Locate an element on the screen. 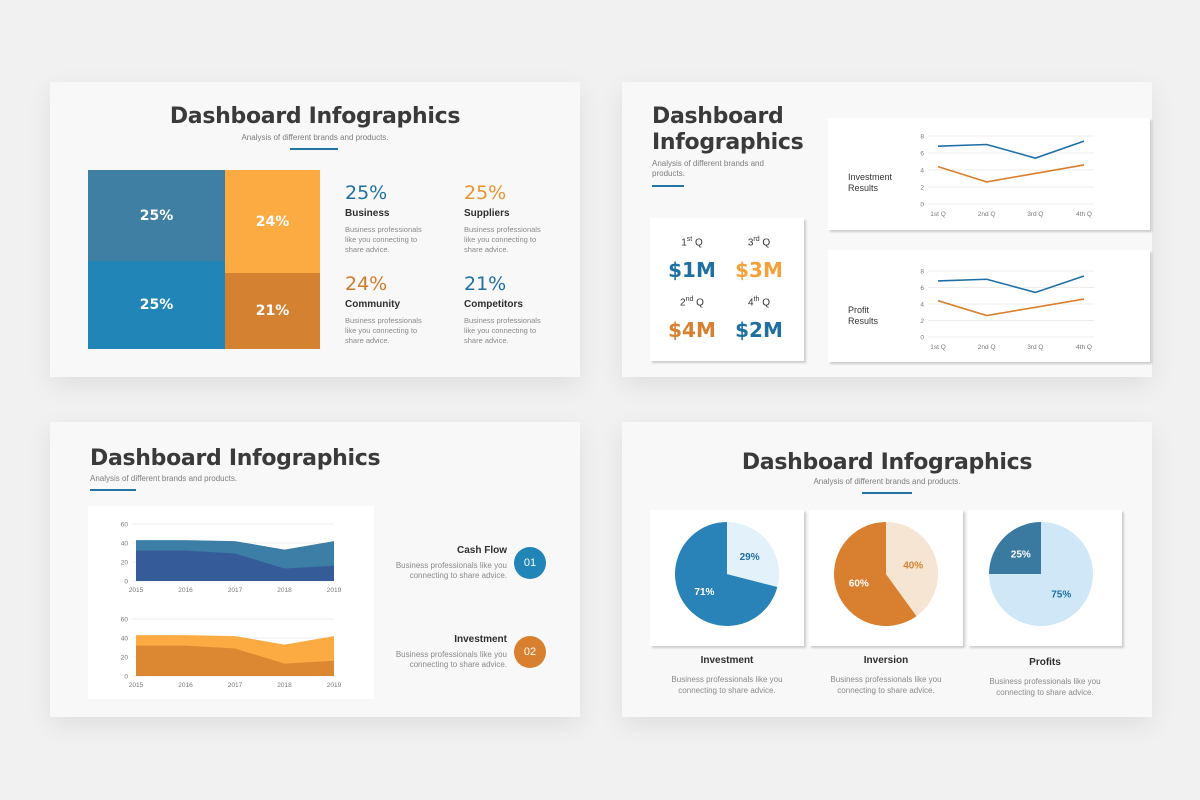 This screenshot has width=1200, height=800. chart-label-line: Investment is located at coordinates (870, 177).